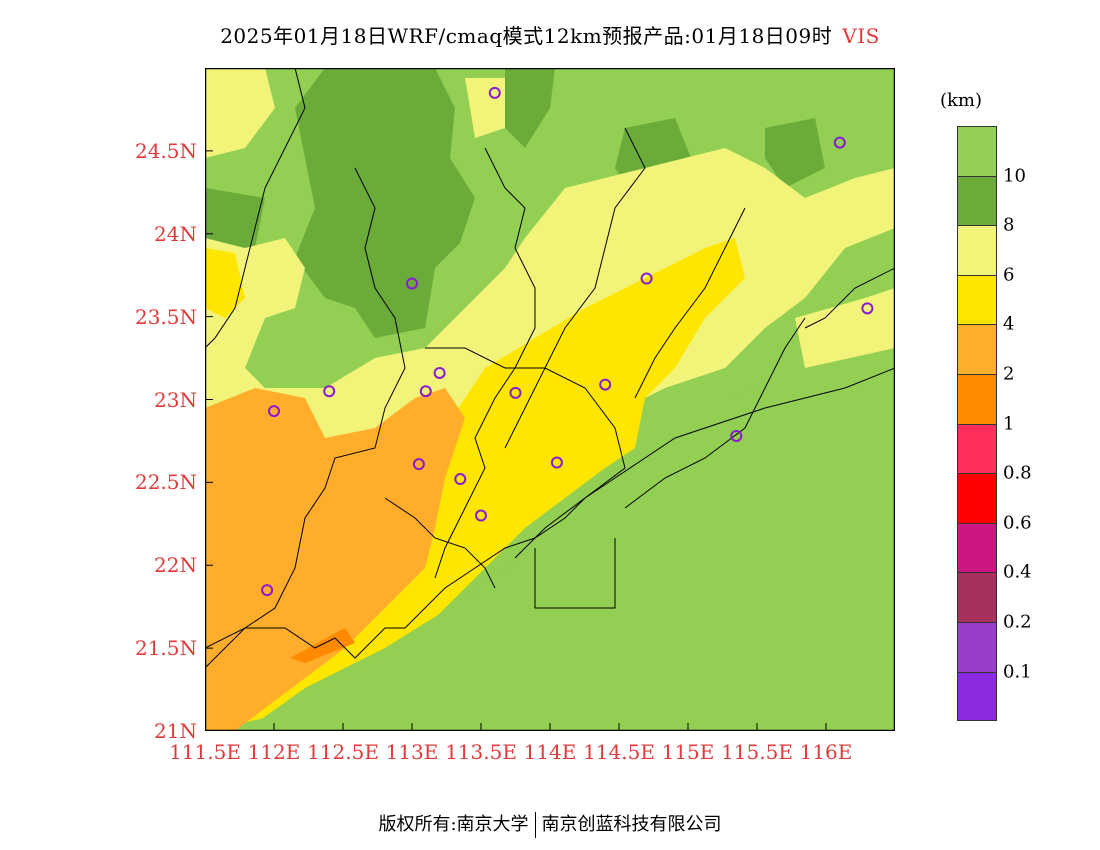 The image size is (1100, 850). Describe the element at coordinates (1009, 374) in the screenshot. I see `colorbar-label: 2` at that location.